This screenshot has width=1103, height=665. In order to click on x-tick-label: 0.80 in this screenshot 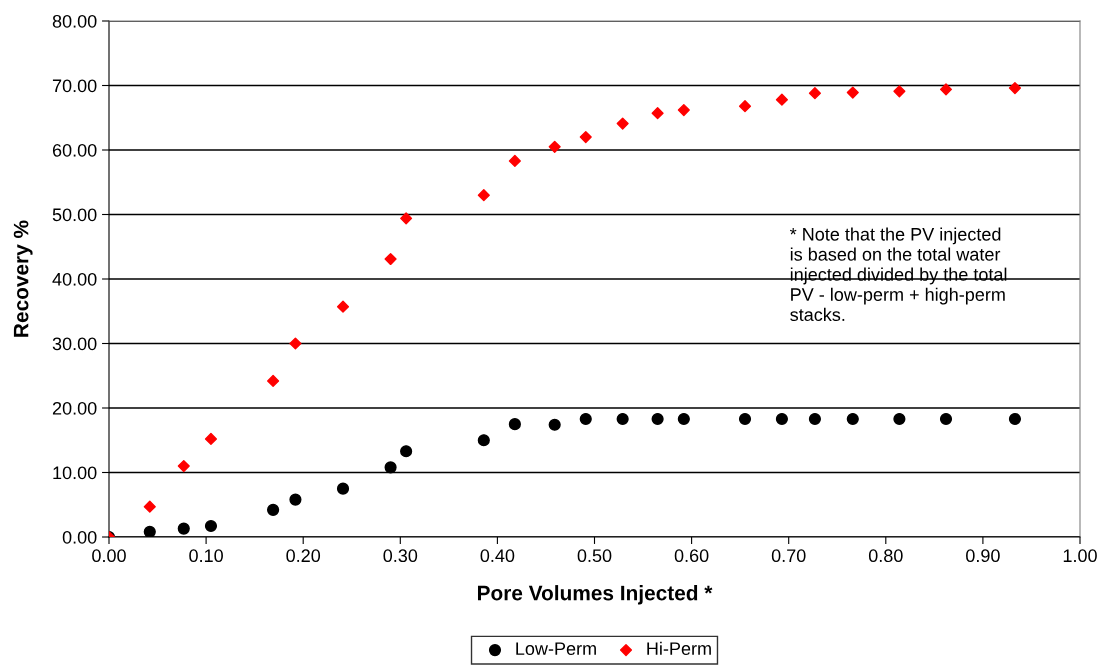, I will do `click(885, 556)`.